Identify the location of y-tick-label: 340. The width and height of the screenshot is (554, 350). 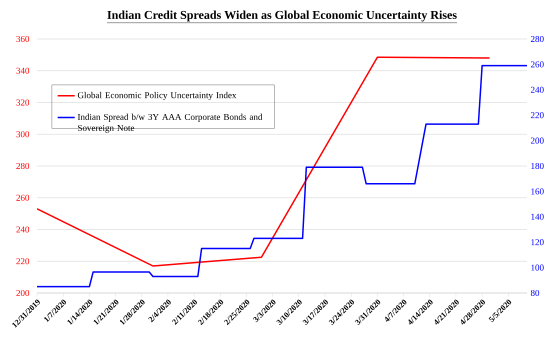
(23, 71).